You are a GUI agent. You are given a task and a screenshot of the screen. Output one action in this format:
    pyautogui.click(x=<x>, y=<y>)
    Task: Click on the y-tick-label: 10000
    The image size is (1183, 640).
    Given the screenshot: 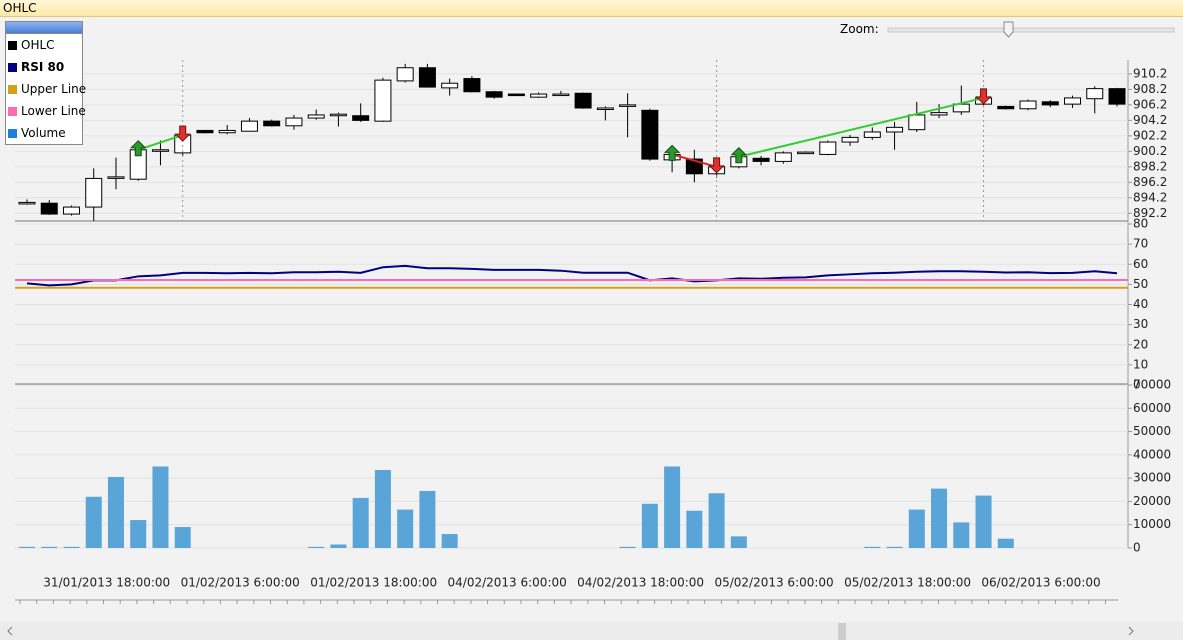 What is the action you would take?
    pyautogui.click(x=1152, y=524)
    